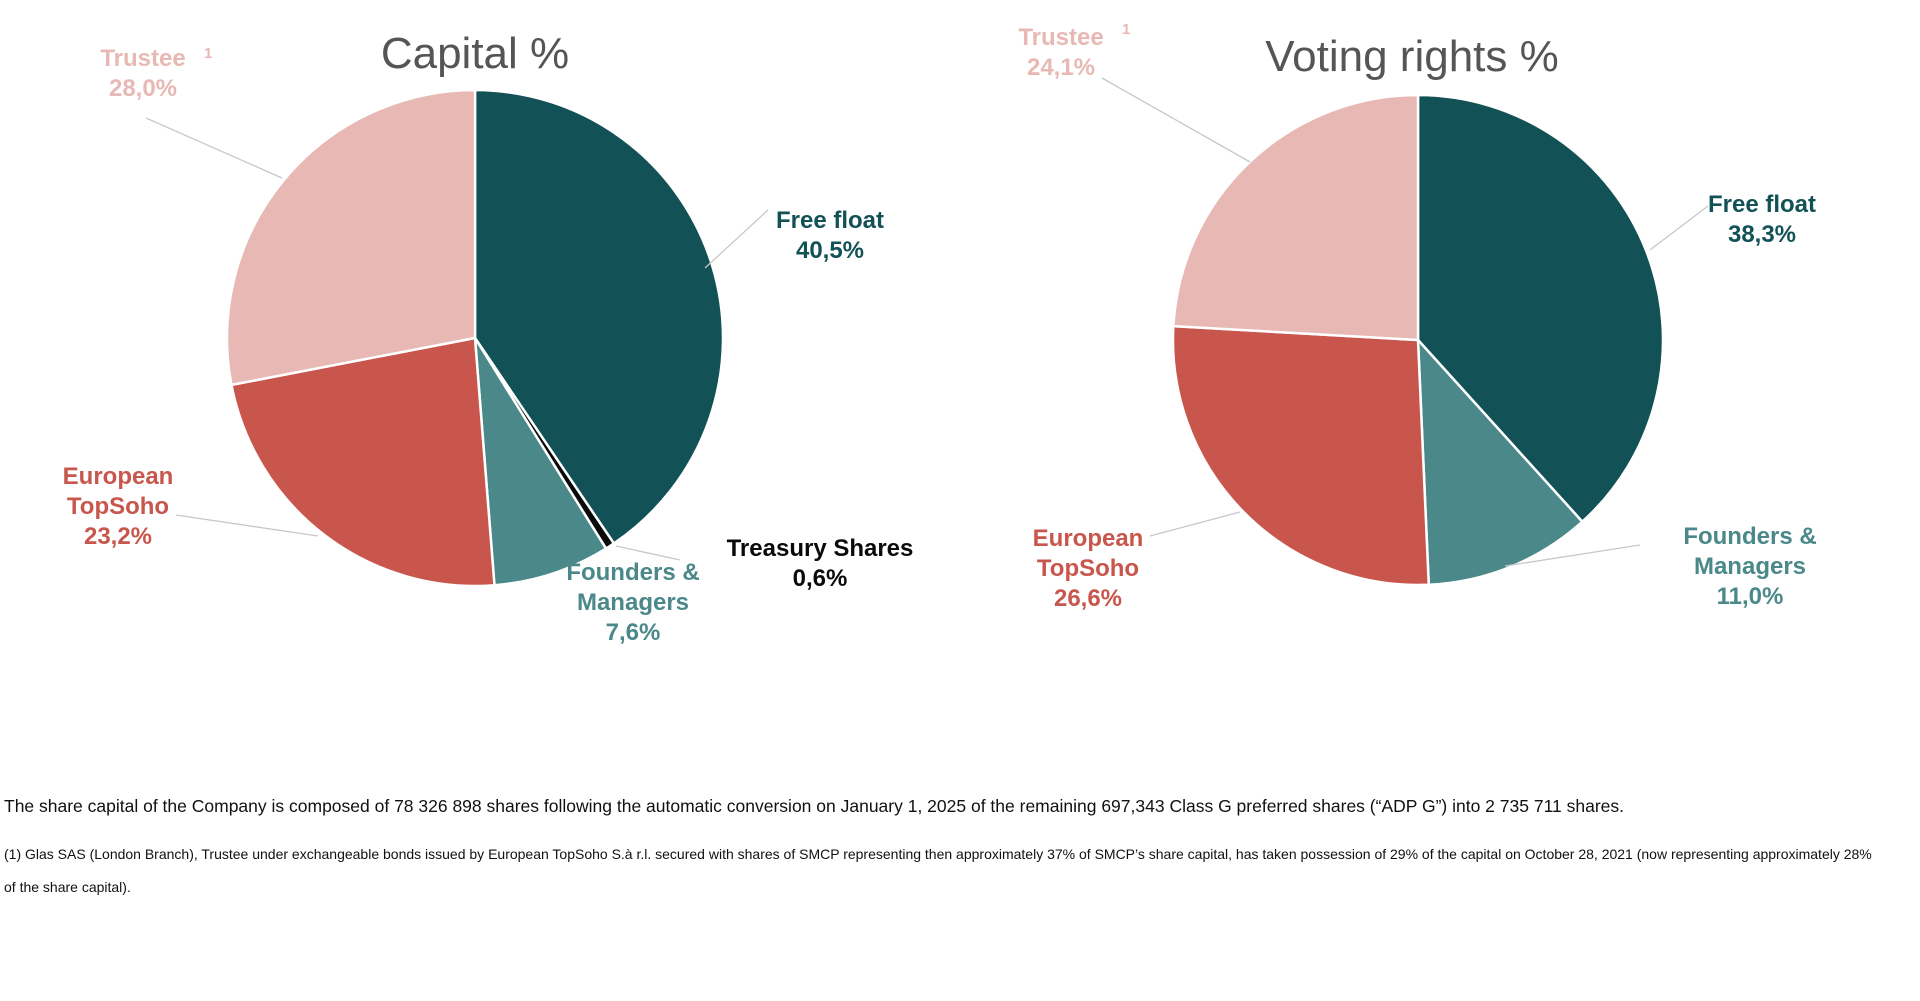  What do you see at coordinates (1301, 455) in the screenshot?
I see `voting-slice-european-topsoho` at bounding box center [1301, 455].